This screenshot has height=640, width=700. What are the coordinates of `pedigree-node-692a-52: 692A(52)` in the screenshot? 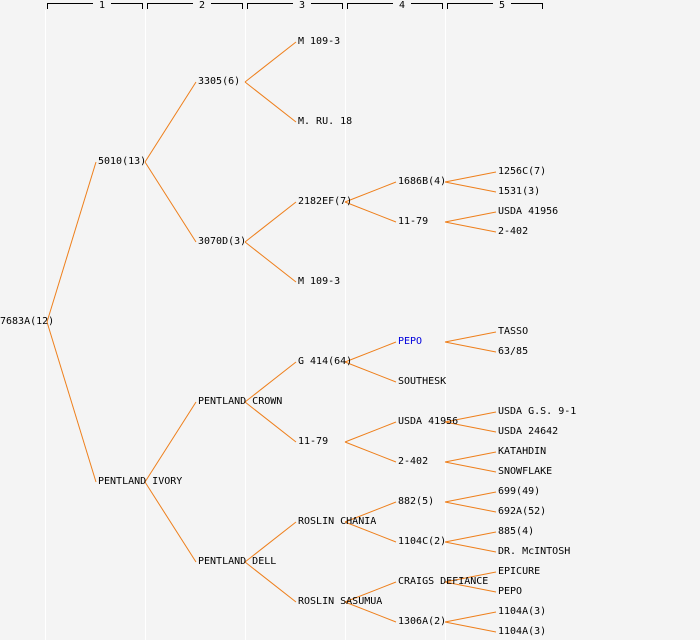 It's located at (522, 511).